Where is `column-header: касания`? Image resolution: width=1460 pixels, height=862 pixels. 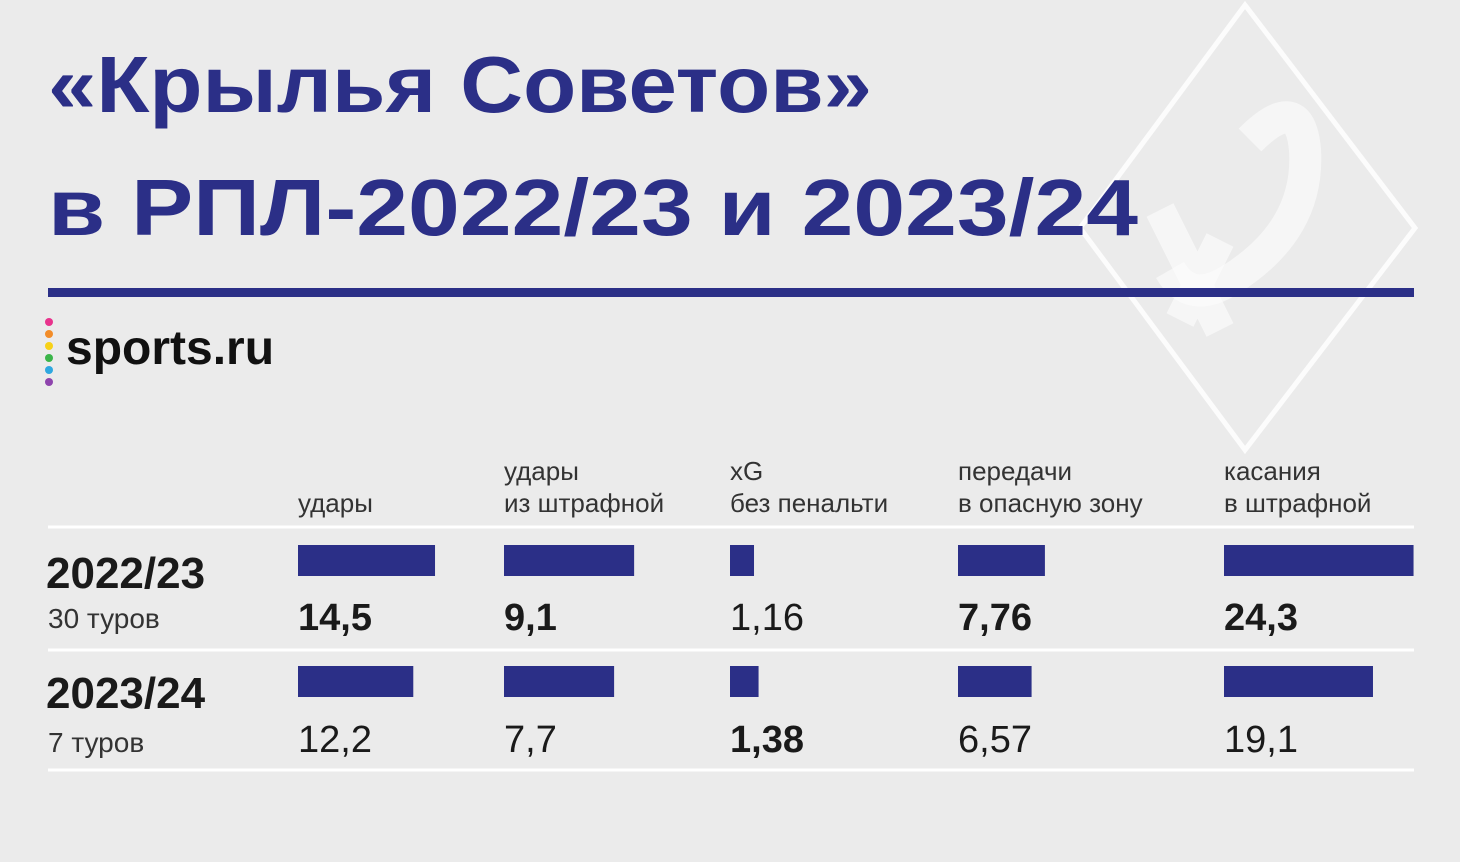
column-header: касания is located at coordinates (1272, 471).